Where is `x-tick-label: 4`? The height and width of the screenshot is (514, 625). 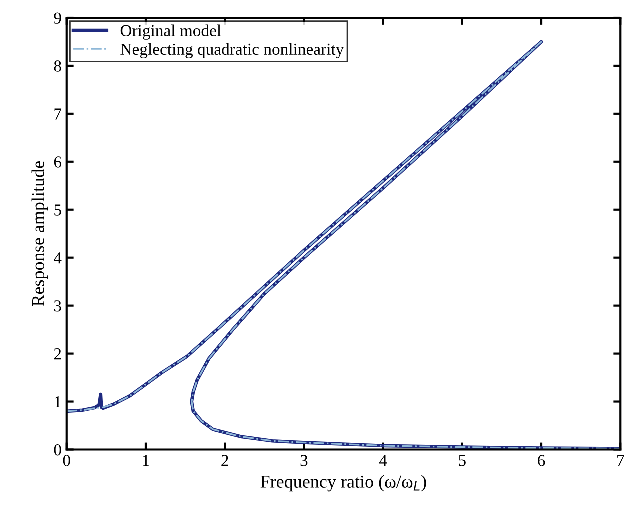 x-tick-label: 4 is located at coordinates (383, 460).